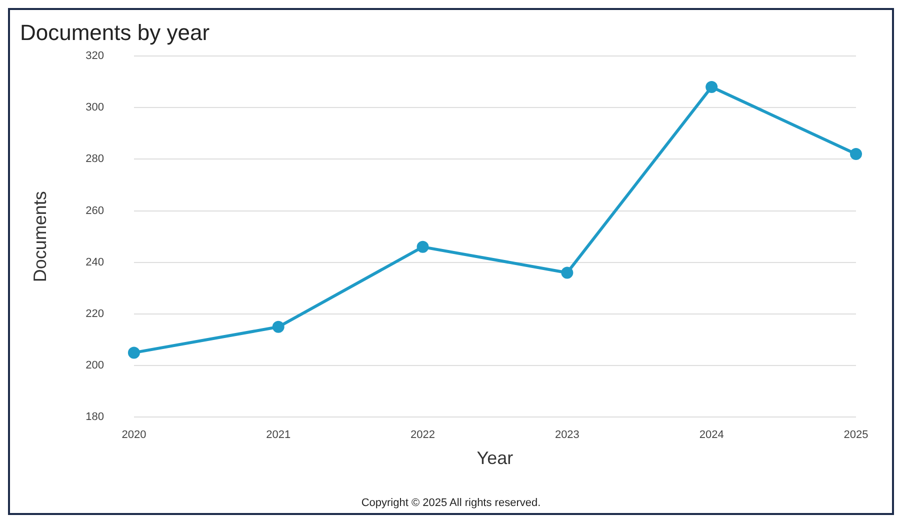  What do you see at coordinates (40, 236) in the screenshot?
I see `y-axis-title: Documents` at bounding box center [40, 236].